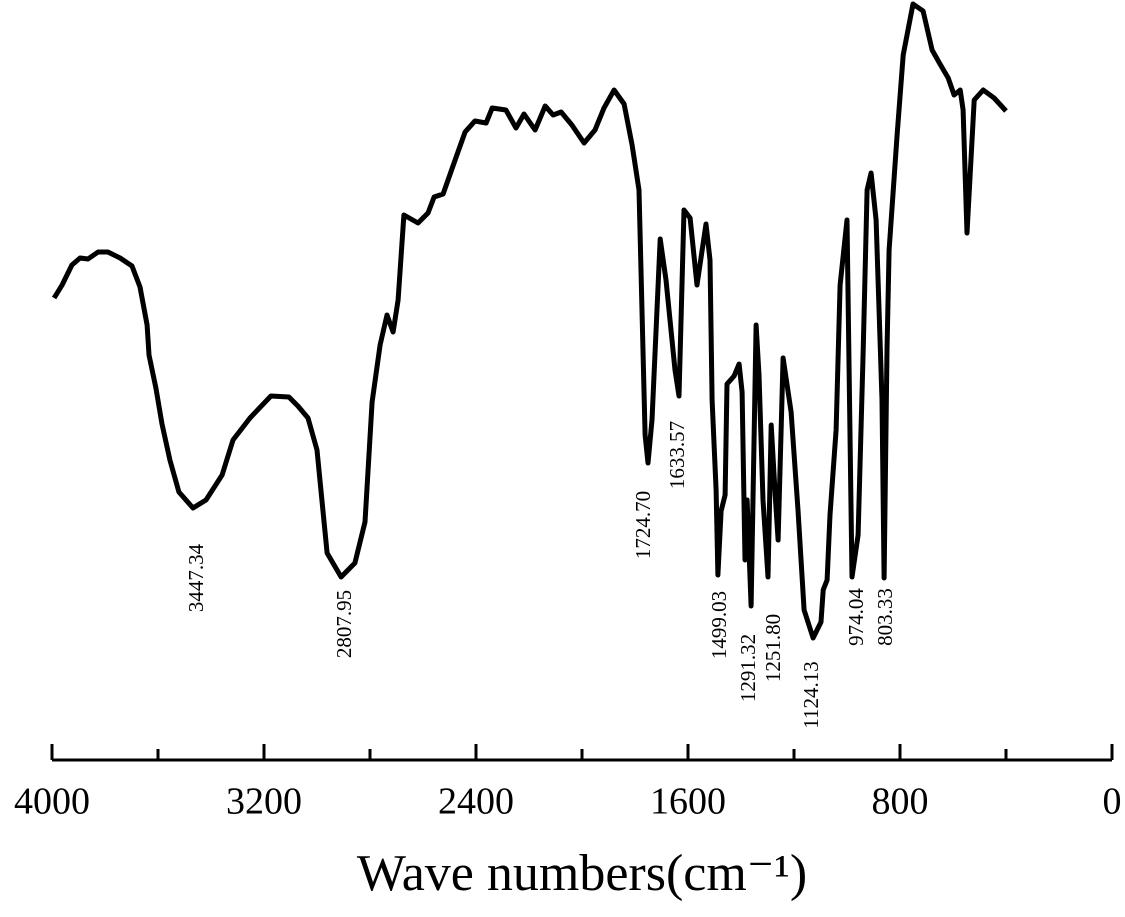 The width and height of the screenshot is (1125, 917). Describe the element at coordinates (476, 802) in the screenshot. I see `x-tick-label: 2400` at that location.